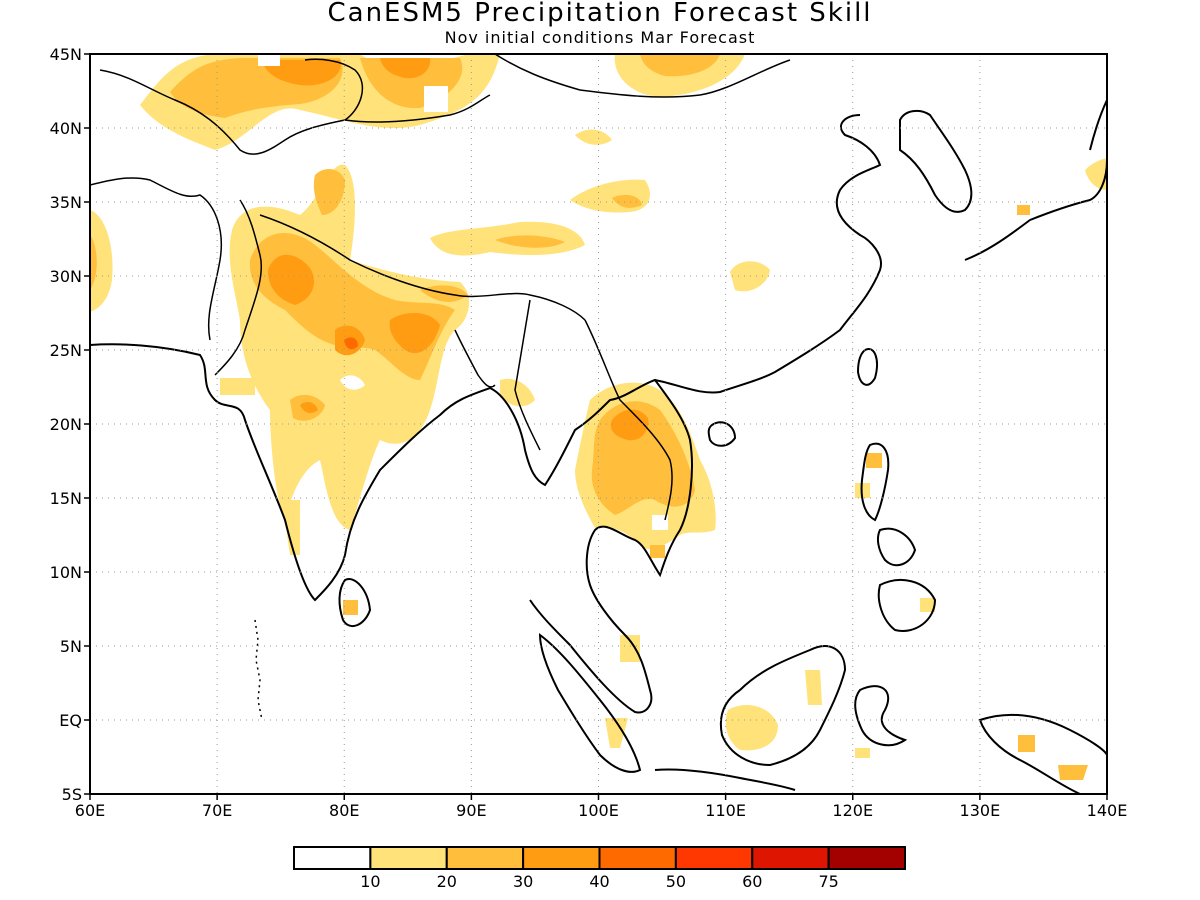  Describe the element at coordinates (1096, 174) in the screenshot. I see `skill-region-japan` at that location.